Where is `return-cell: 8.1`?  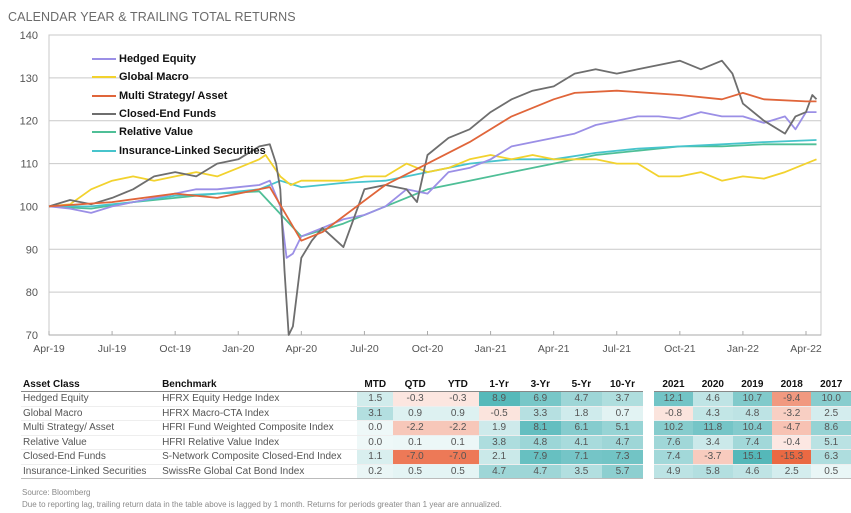
return-cell: 8.1 is located at coordinates (540, 428).